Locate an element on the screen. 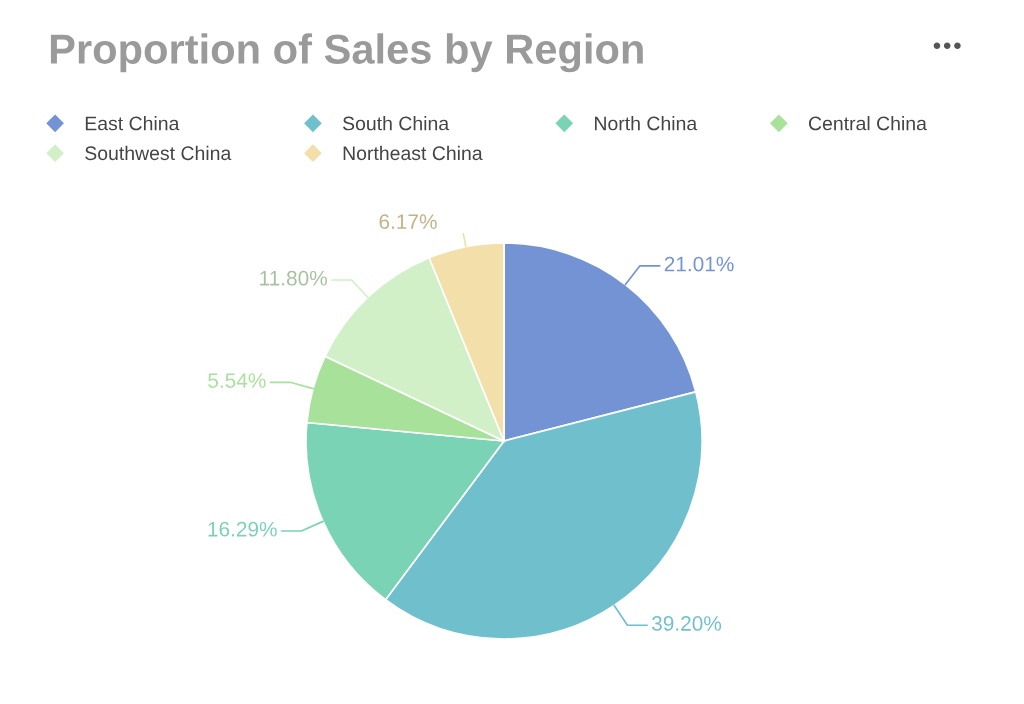  legend-label: South China is located at coordinates (396, 123).